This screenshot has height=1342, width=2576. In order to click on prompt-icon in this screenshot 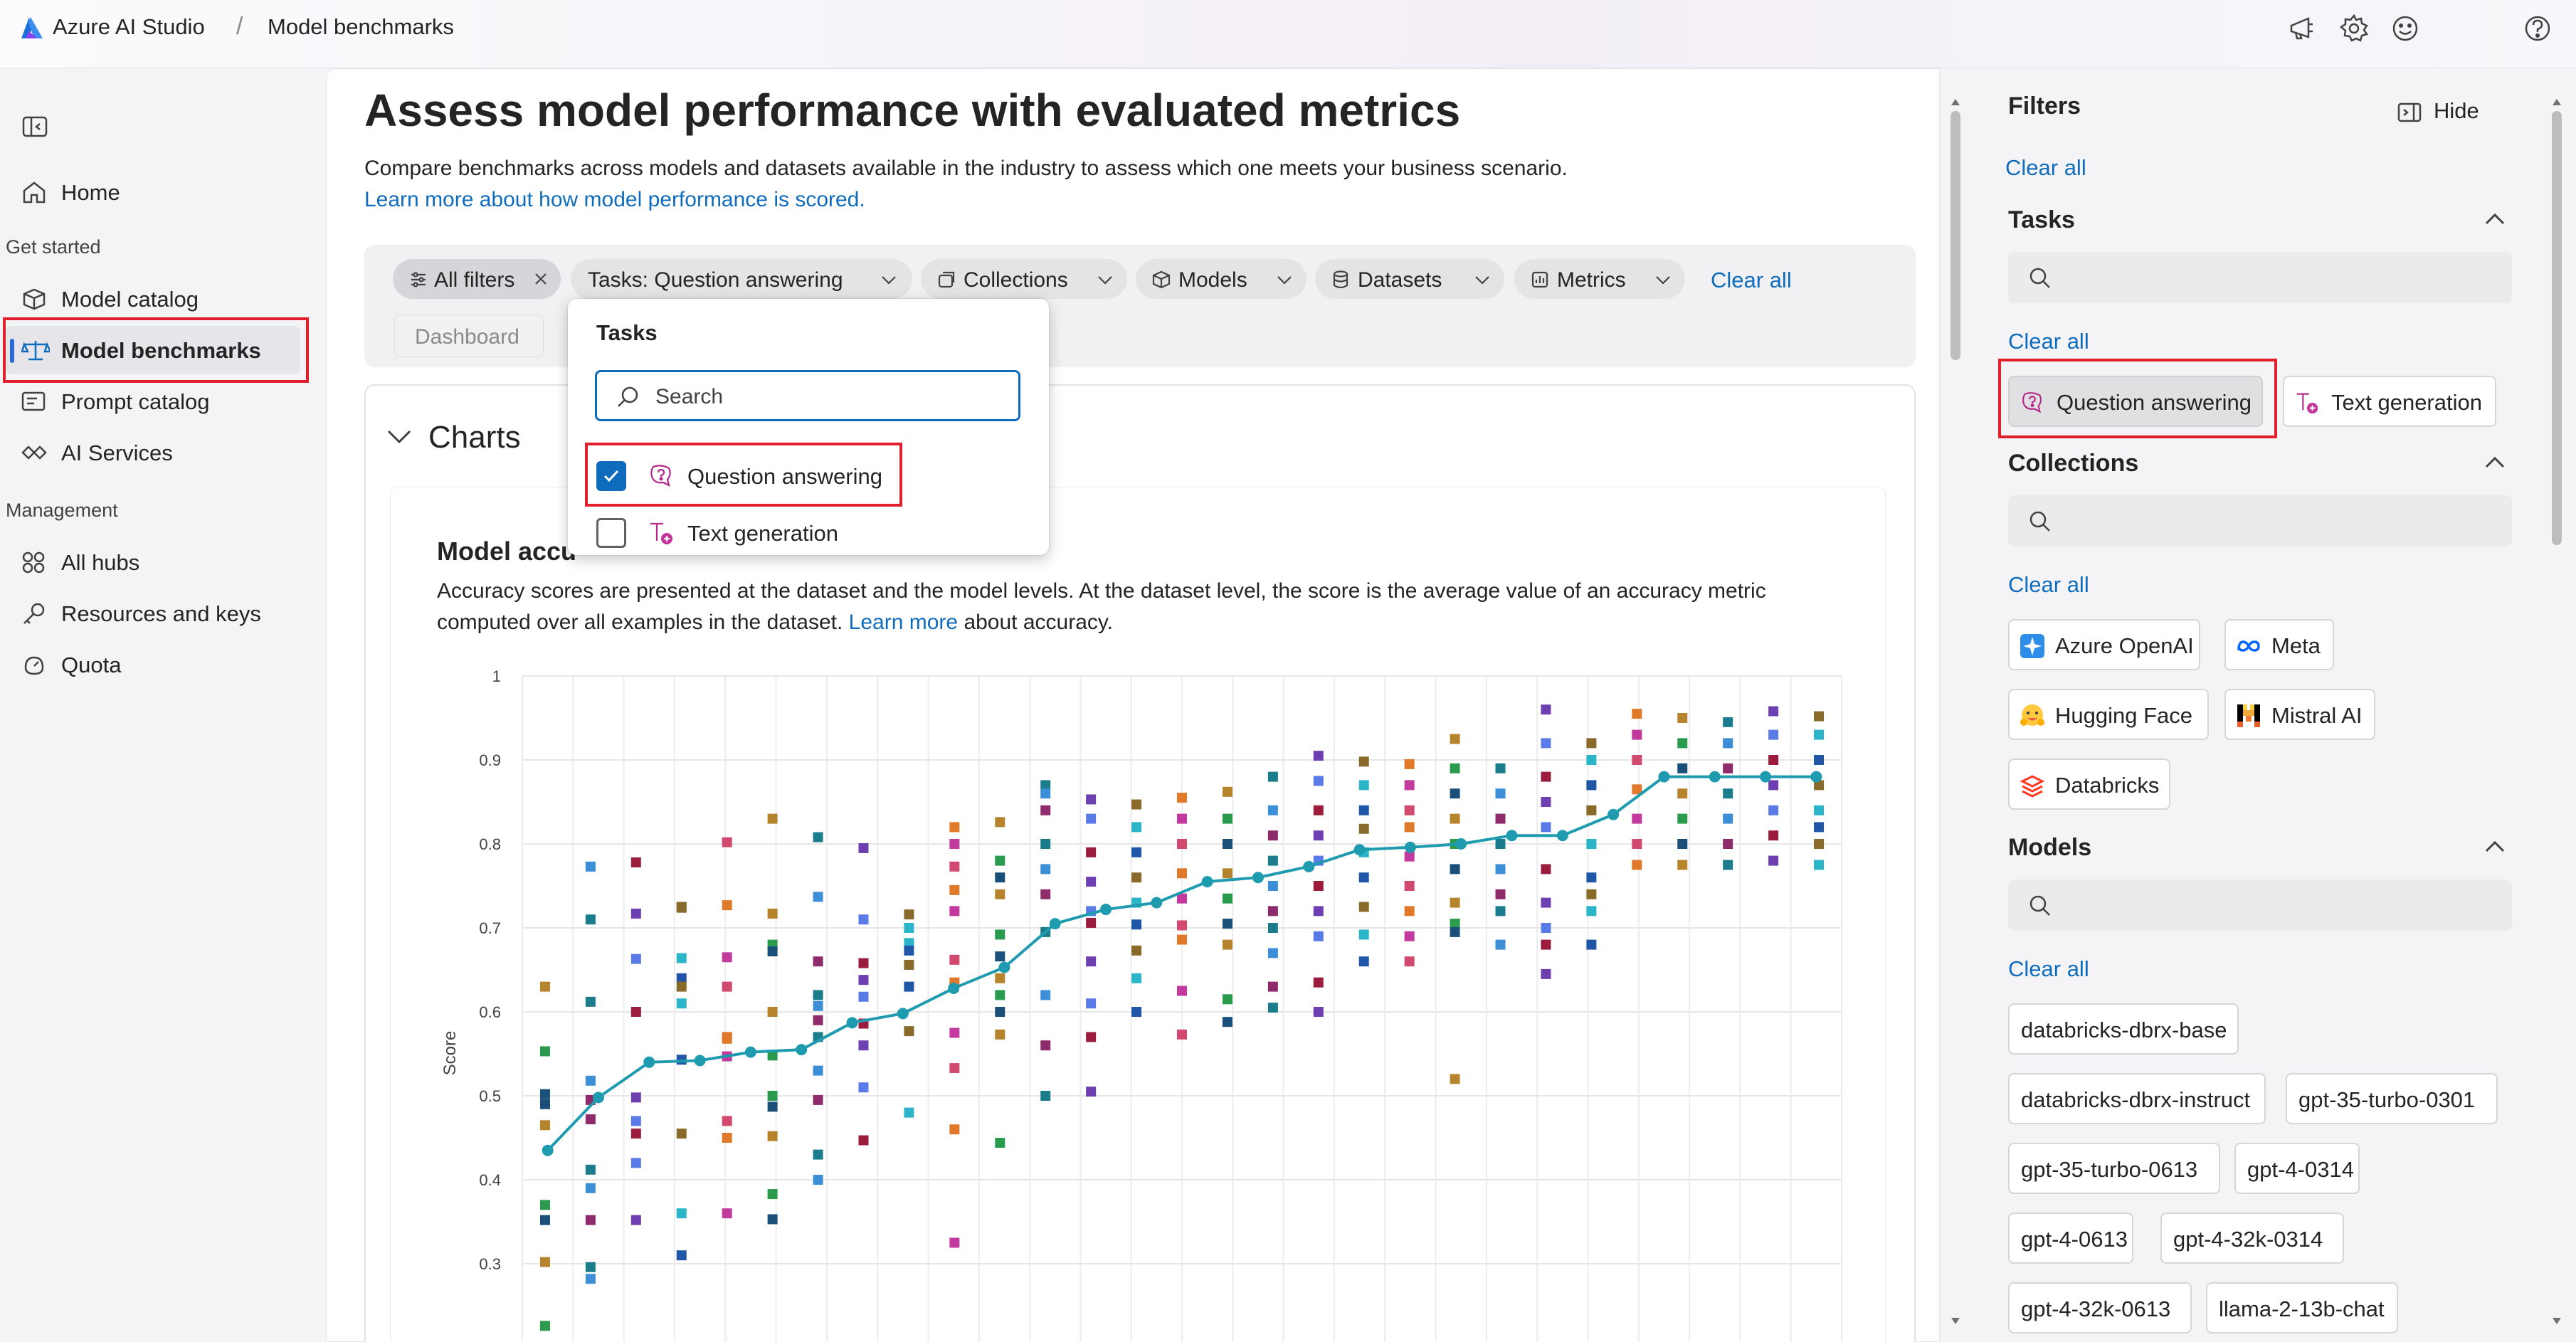, I will do `click(33, 401)`.